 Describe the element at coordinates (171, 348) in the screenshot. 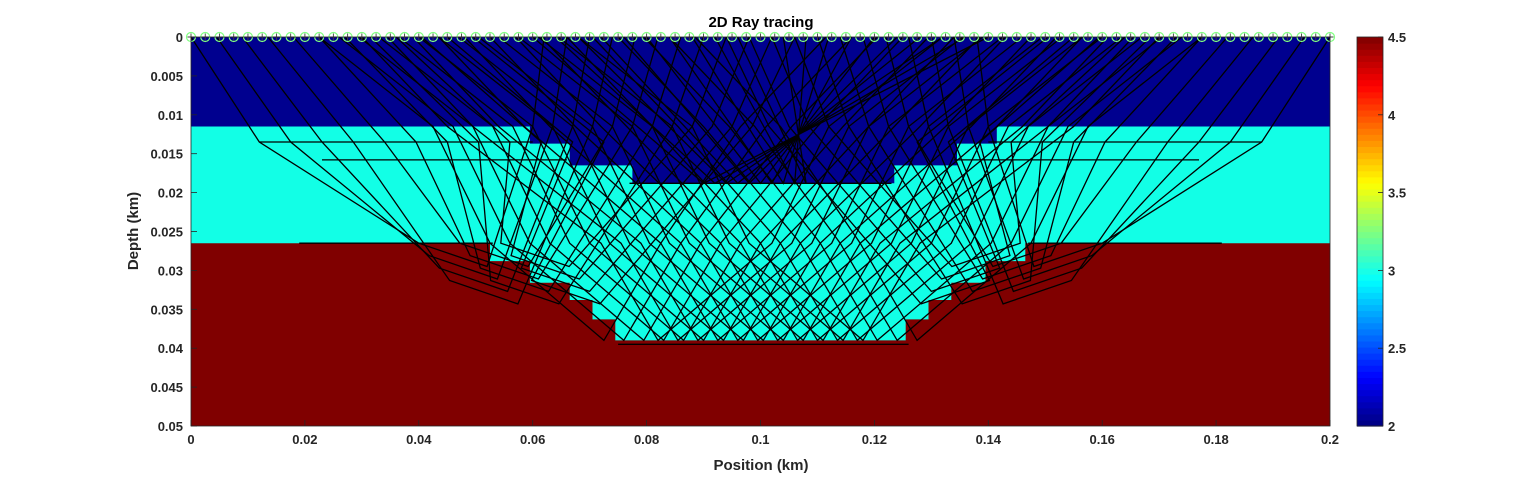

I see `y-tick-label: 0.04` at that location.